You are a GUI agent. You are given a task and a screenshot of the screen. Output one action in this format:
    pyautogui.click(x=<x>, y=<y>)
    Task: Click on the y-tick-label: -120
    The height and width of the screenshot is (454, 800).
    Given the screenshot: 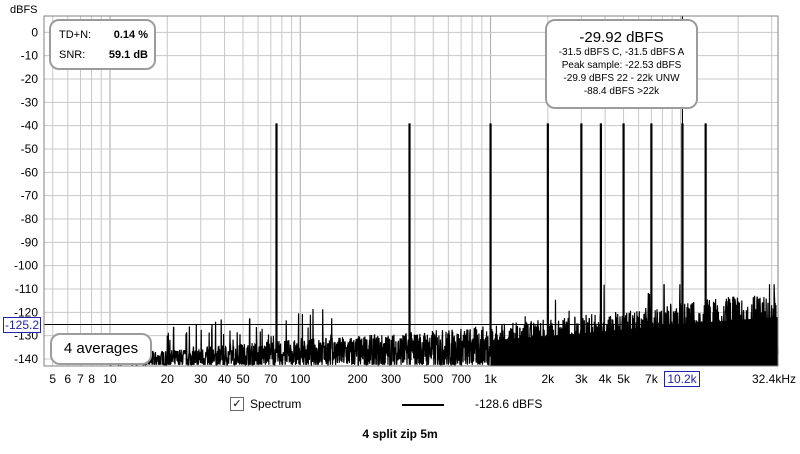 What is the action you would take?
    pyautogui.click(x=26, y=312)
    